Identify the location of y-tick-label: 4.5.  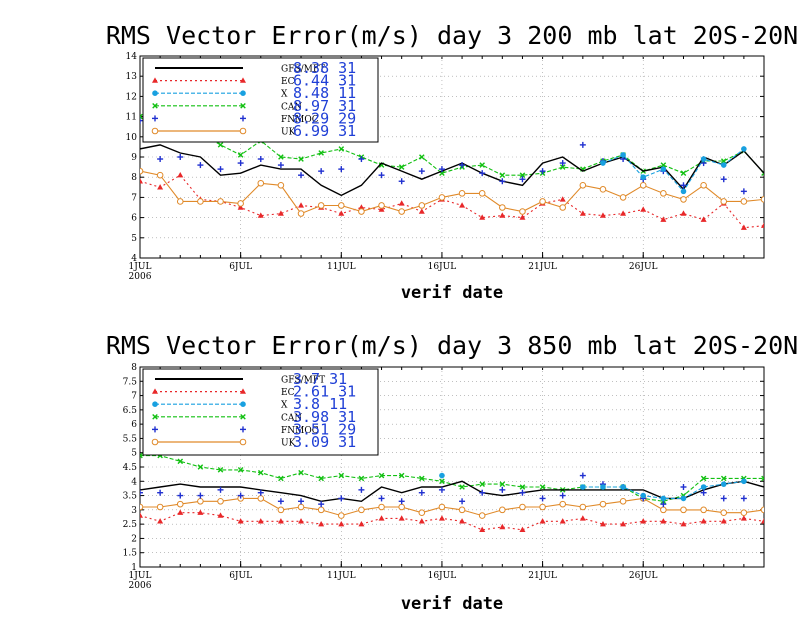
(130, 468).